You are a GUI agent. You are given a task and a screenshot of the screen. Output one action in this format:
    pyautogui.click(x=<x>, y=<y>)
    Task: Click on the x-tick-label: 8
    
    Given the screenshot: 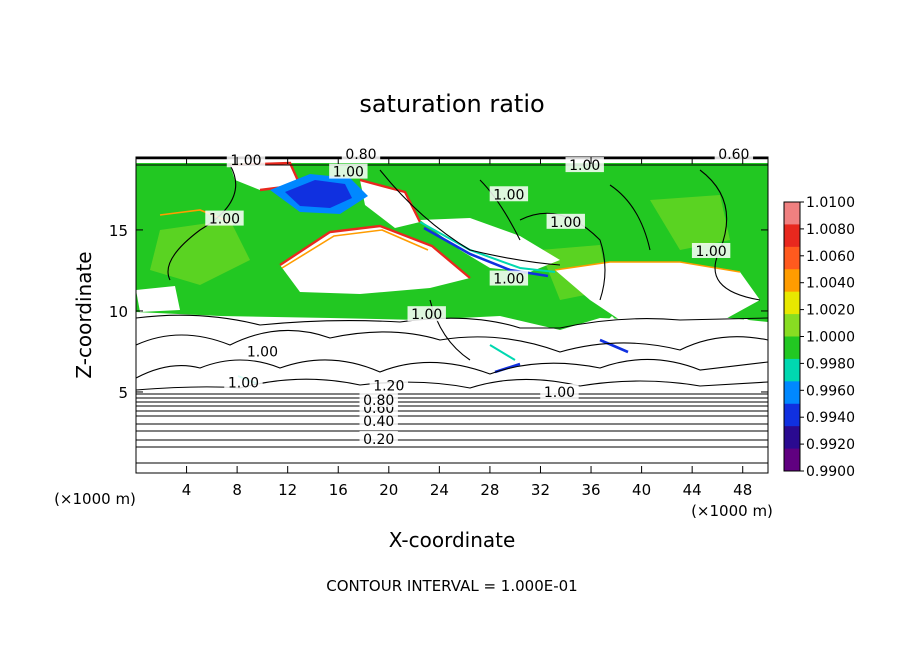 What is the action you would take?
    pyautogui.click(x=237, y=490)
    